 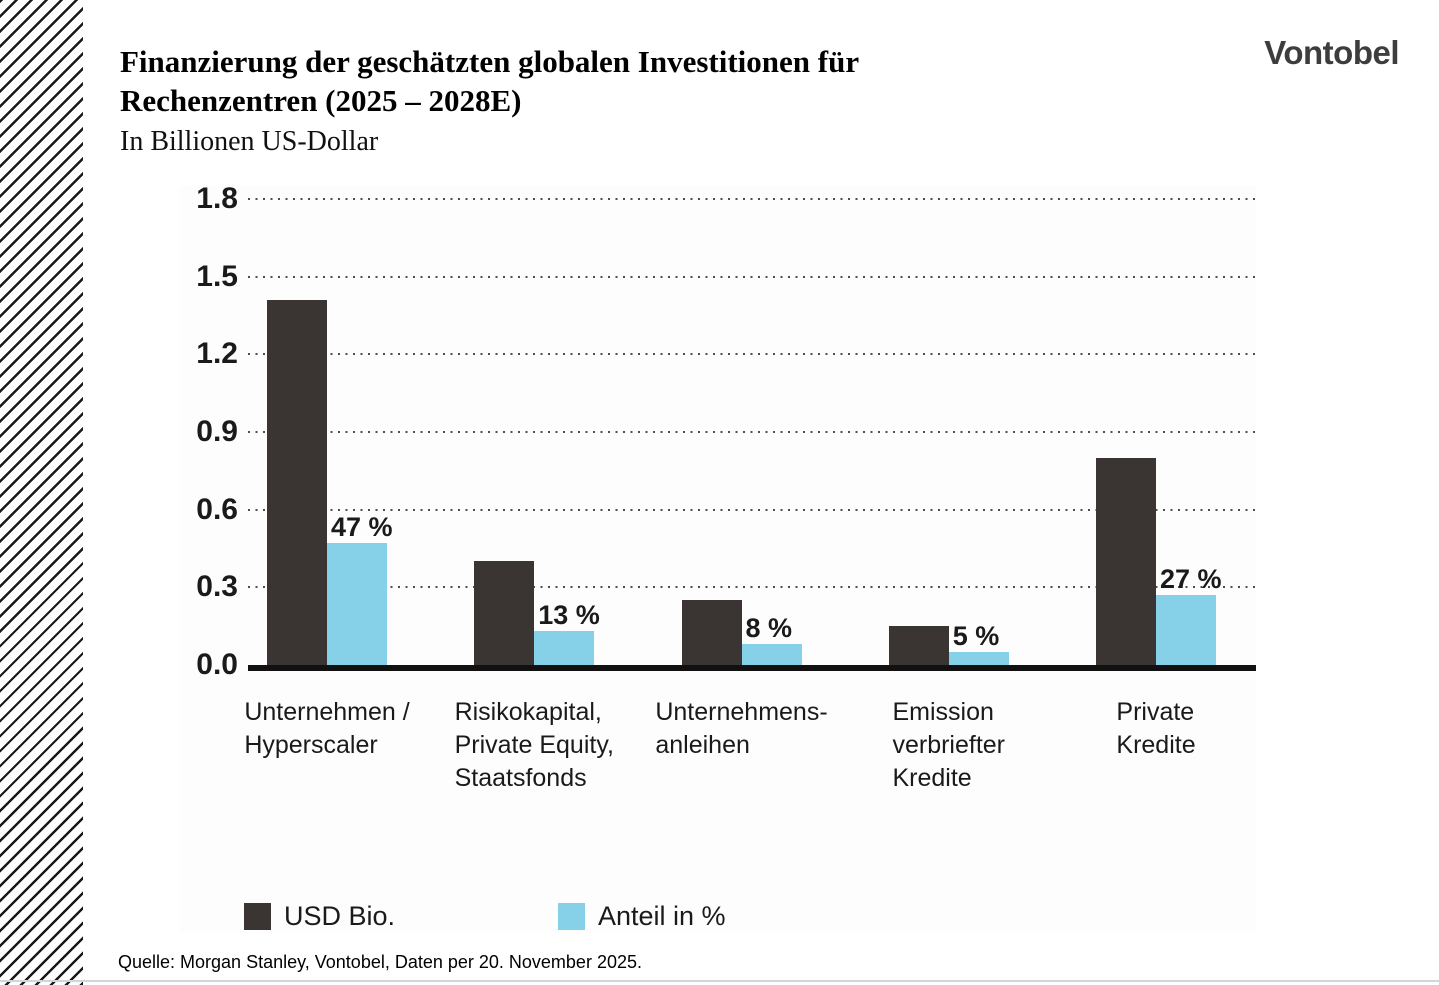 What do you see at coordinates (569, 615) in the screenshot?
I see `percent-label-risikokapital-private-equity-staatsfonds: 13 %` at bounding box center [569, 615].